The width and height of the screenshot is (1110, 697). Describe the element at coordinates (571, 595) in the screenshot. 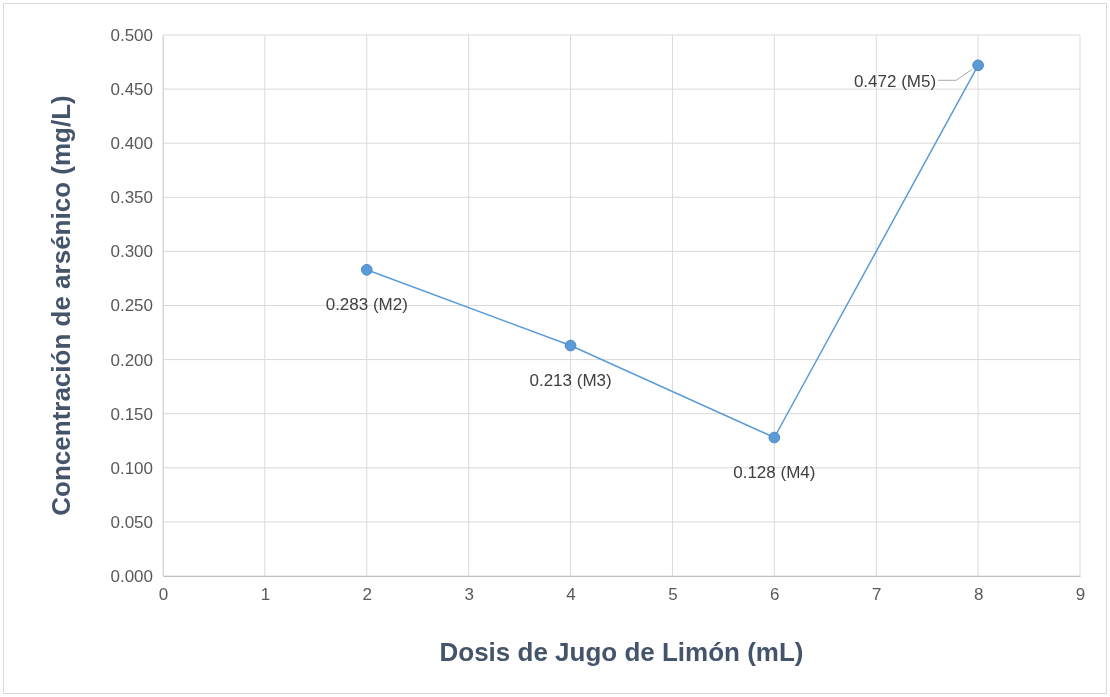

I see `x-tick-label: 4` at that location.